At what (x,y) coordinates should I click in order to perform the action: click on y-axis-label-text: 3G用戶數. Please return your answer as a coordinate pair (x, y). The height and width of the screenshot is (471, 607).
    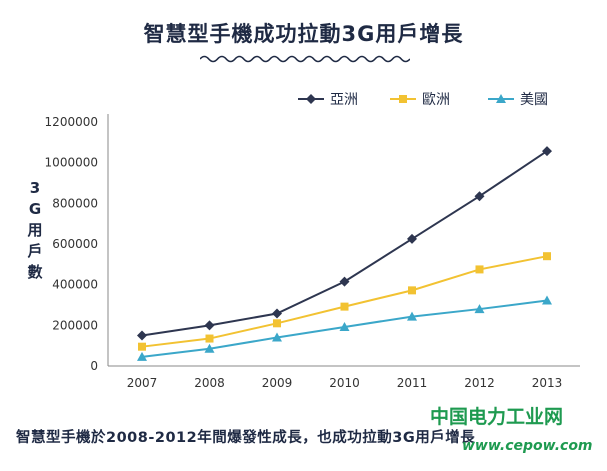
    Looking at the image, I should click on (35, 230).